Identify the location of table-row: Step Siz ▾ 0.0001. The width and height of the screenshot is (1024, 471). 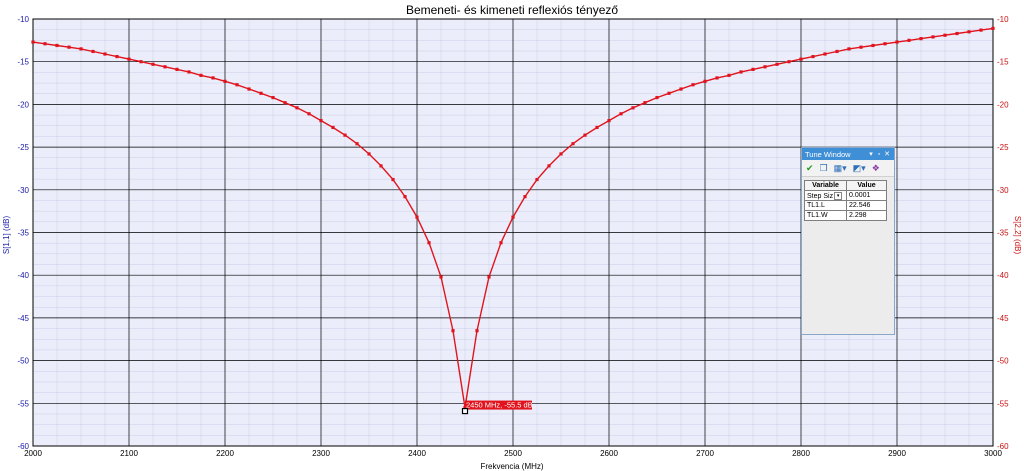
(845, 195).